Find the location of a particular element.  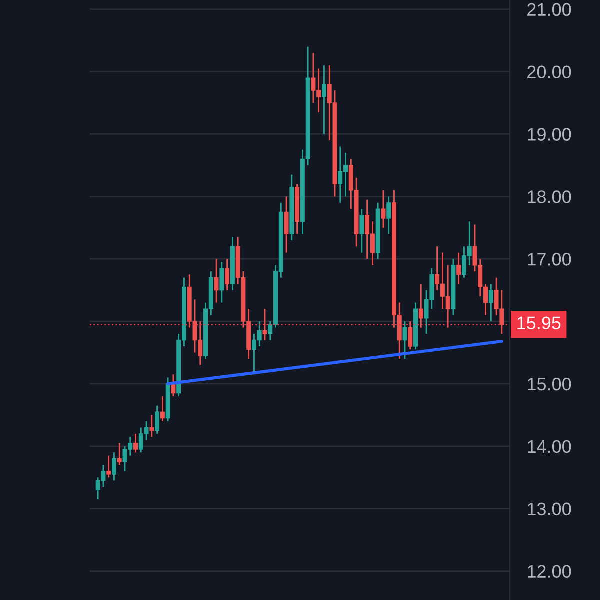

ref-line-label: 15.95 is located at coordinates (539, 323).